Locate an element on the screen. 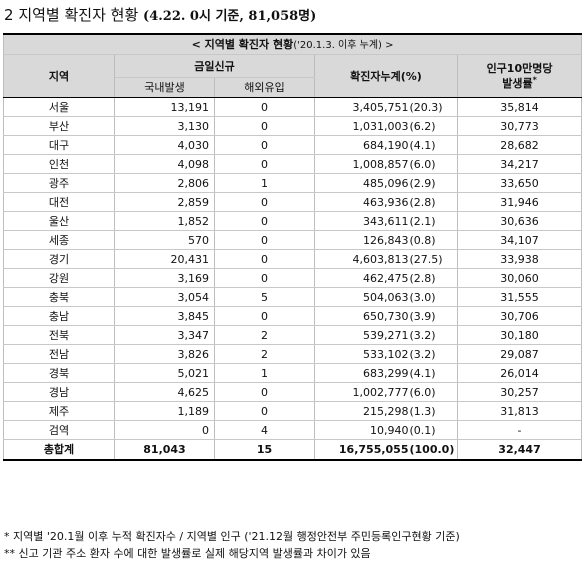 Image resolution: width=585 pixels, height=566 pixels. cell-rate: 30,257 is located at coordinates (519, 392).